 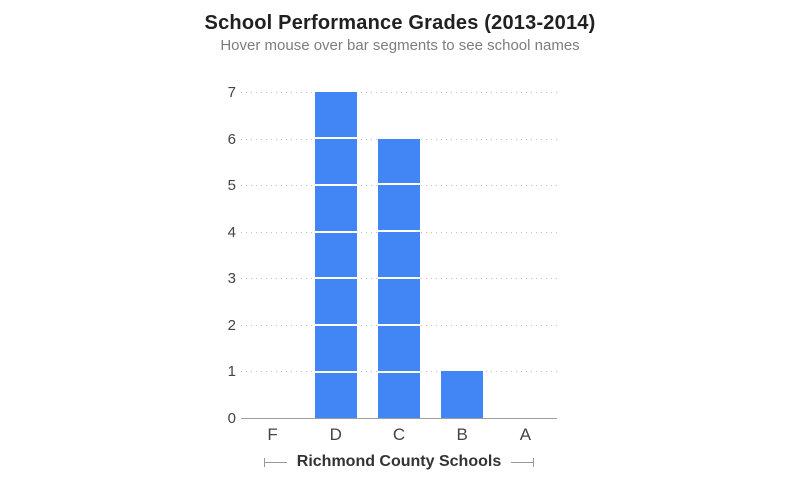 I want to click on gridline-y7, so click(x=399, y=92).